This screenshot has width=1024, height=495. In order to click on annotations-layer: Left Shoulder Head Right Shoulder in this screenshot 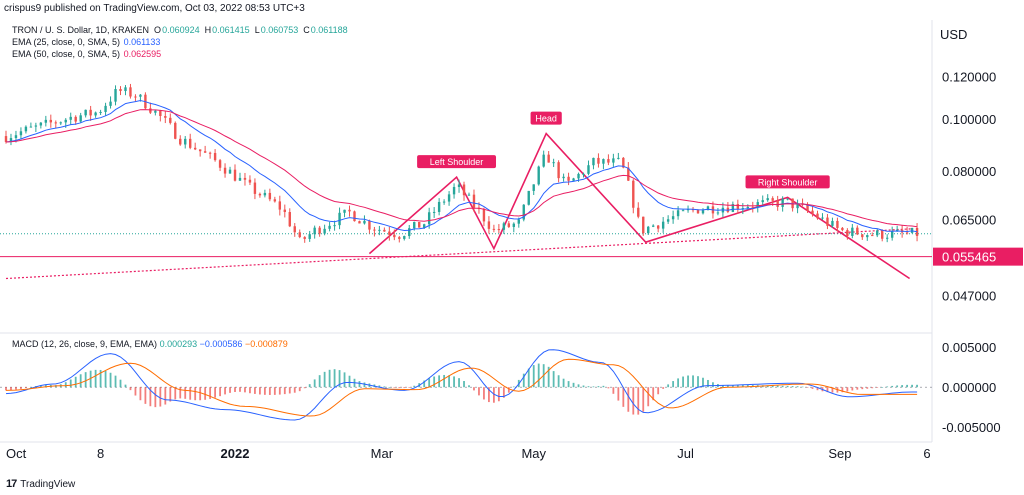, I will do `click(623, 150)`.